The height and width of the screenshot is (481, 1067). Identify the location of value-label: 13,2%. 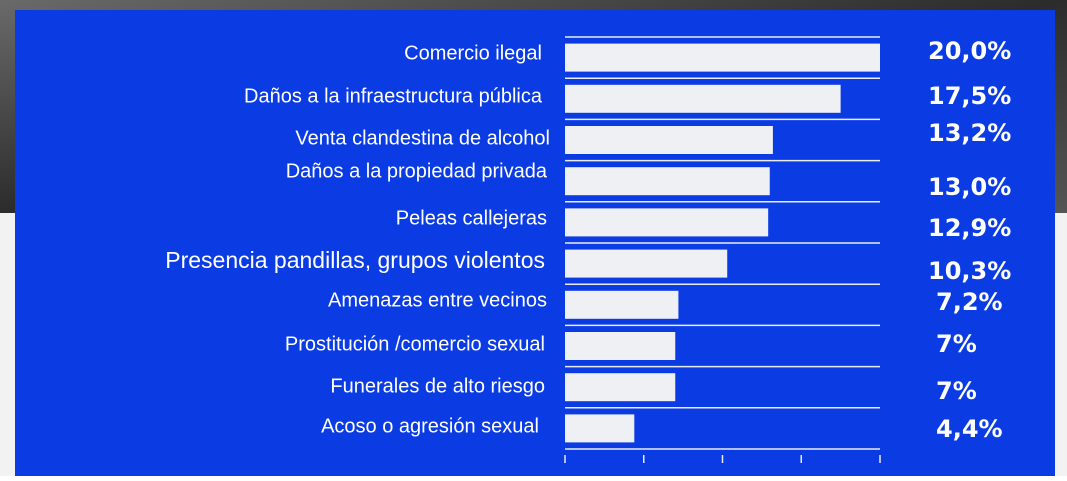
(969, 133).